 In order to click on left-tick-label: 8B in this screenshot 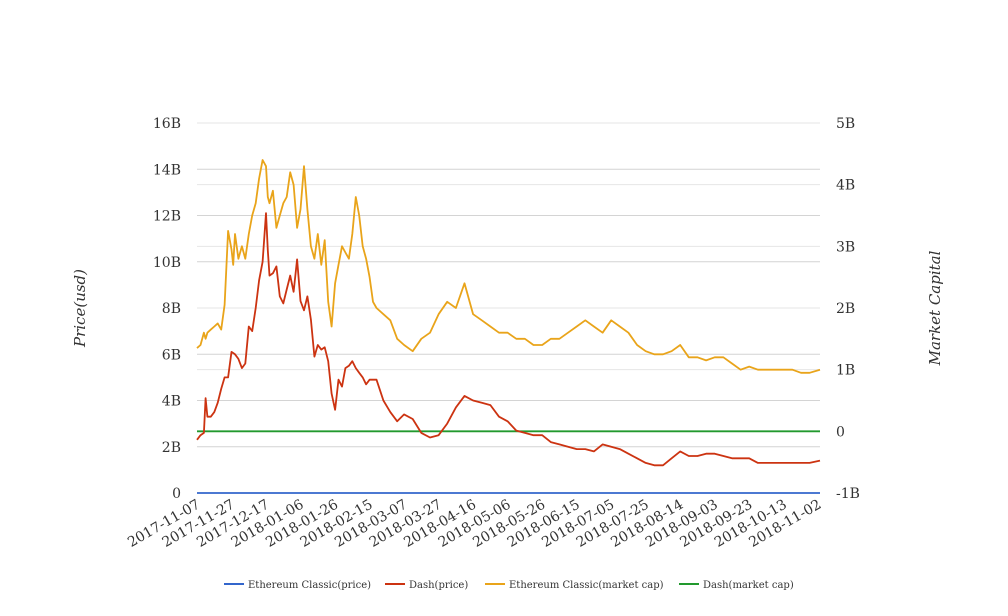, I will do `click(171, 309)`.